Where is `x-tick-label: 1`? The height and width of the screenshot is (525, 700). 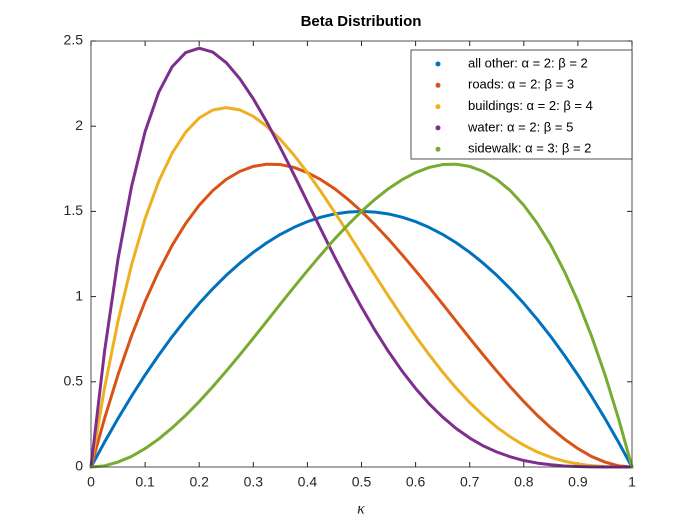
x-tick-label: 1 is located at coordinates (632, 482).